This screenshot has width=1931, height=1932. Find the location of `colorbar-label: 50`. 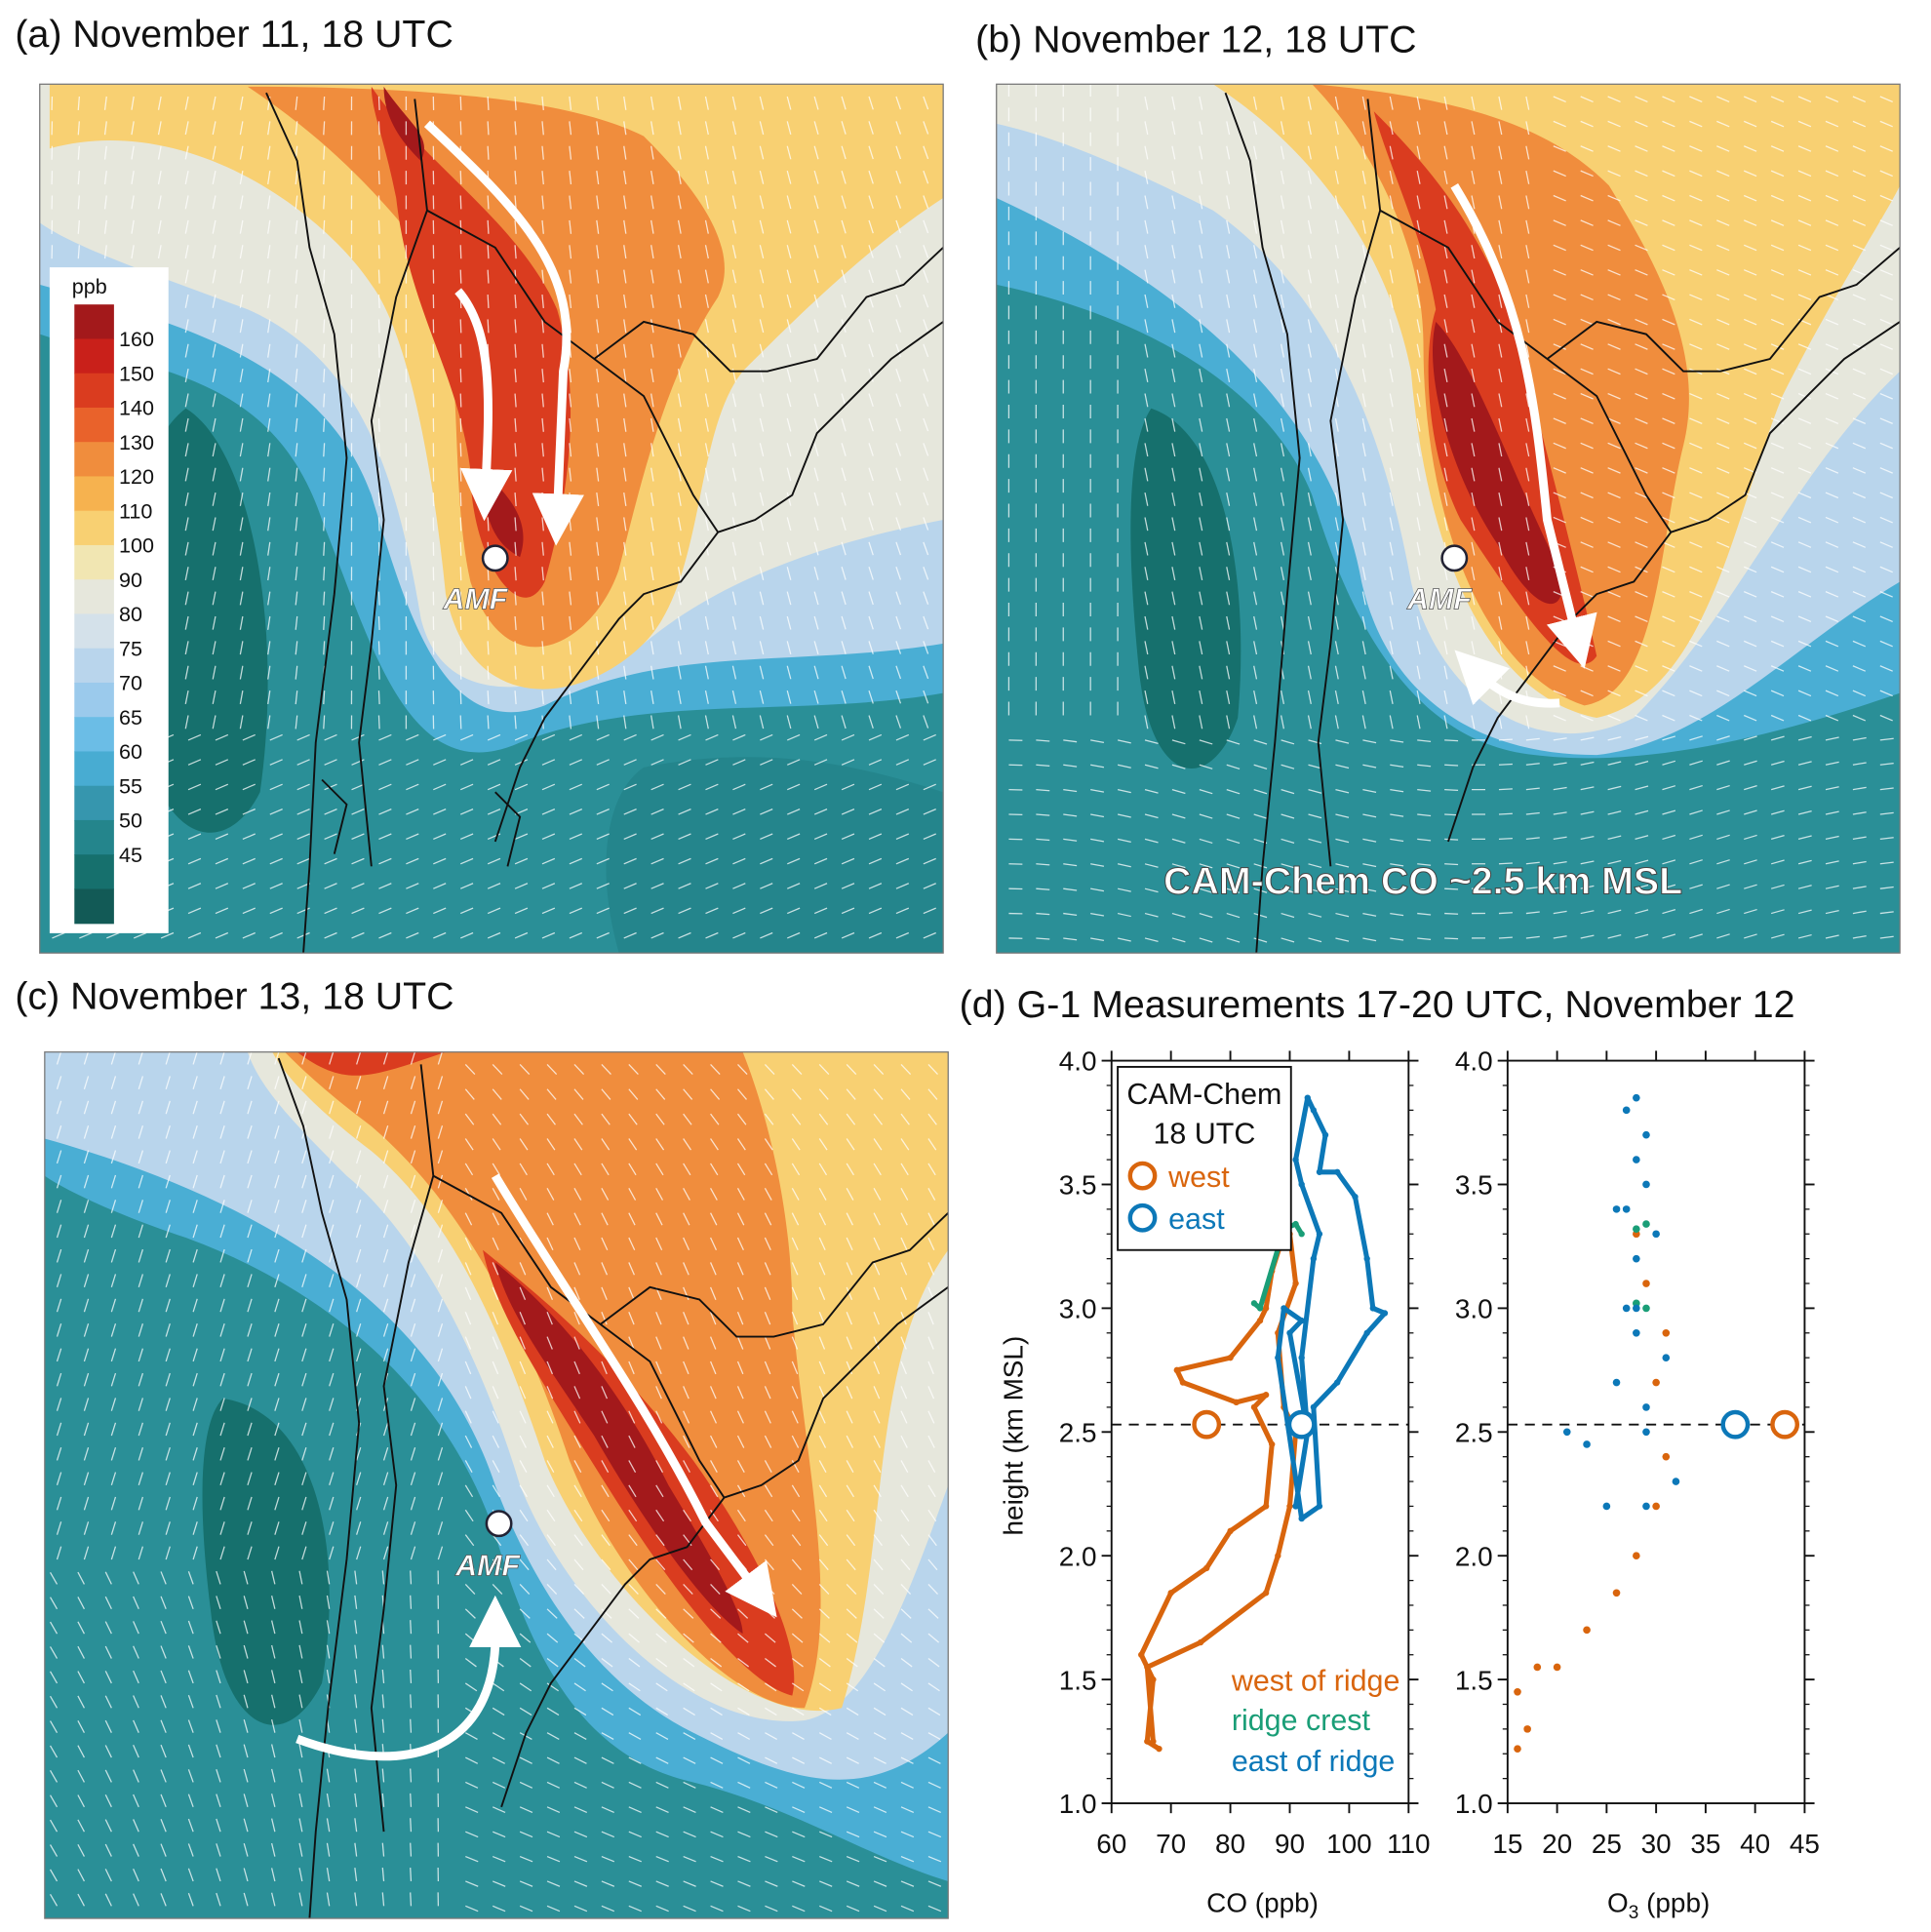

colorbar-label: 50 is located at coordinates (130, 820).